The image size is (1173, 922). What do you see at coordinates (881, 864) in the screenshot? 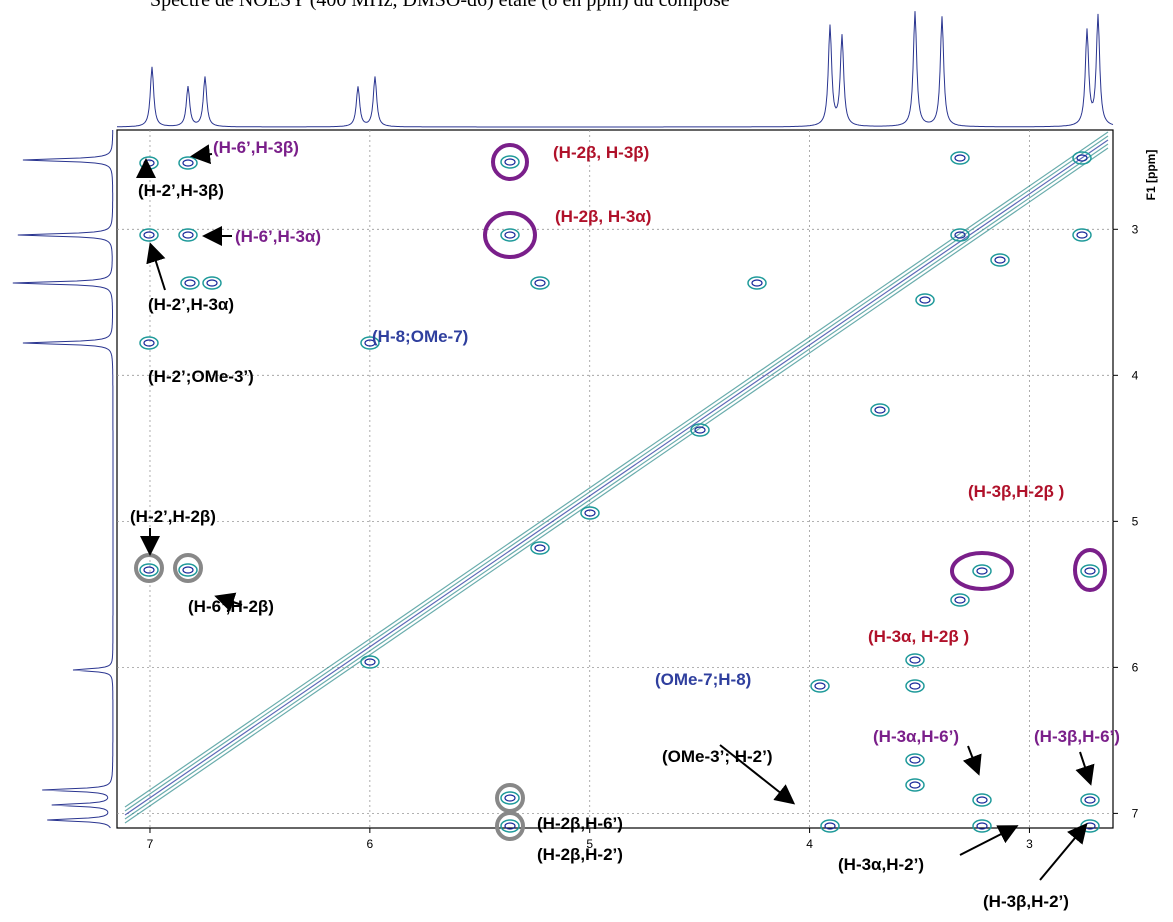
I see `annotation: (H-3α,H-2’)` at bounding box center [881, 864].